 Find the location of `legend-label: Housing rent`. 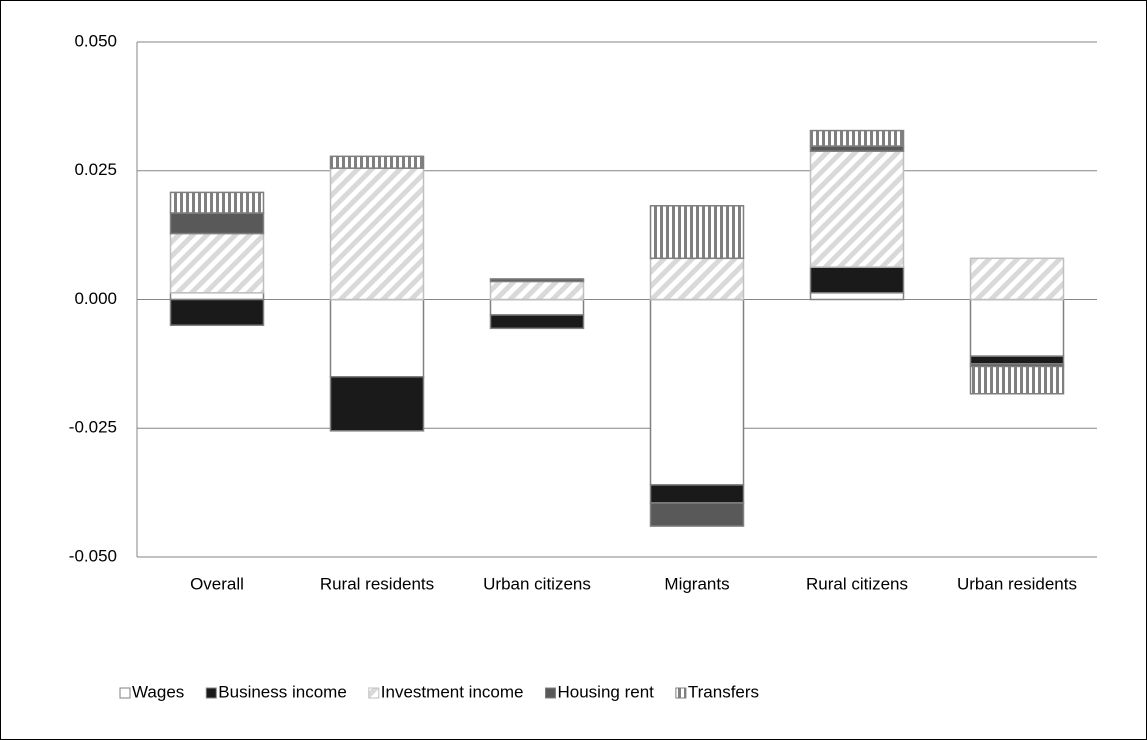

legend-label: Housing rent is located at coordinates (605, 691).